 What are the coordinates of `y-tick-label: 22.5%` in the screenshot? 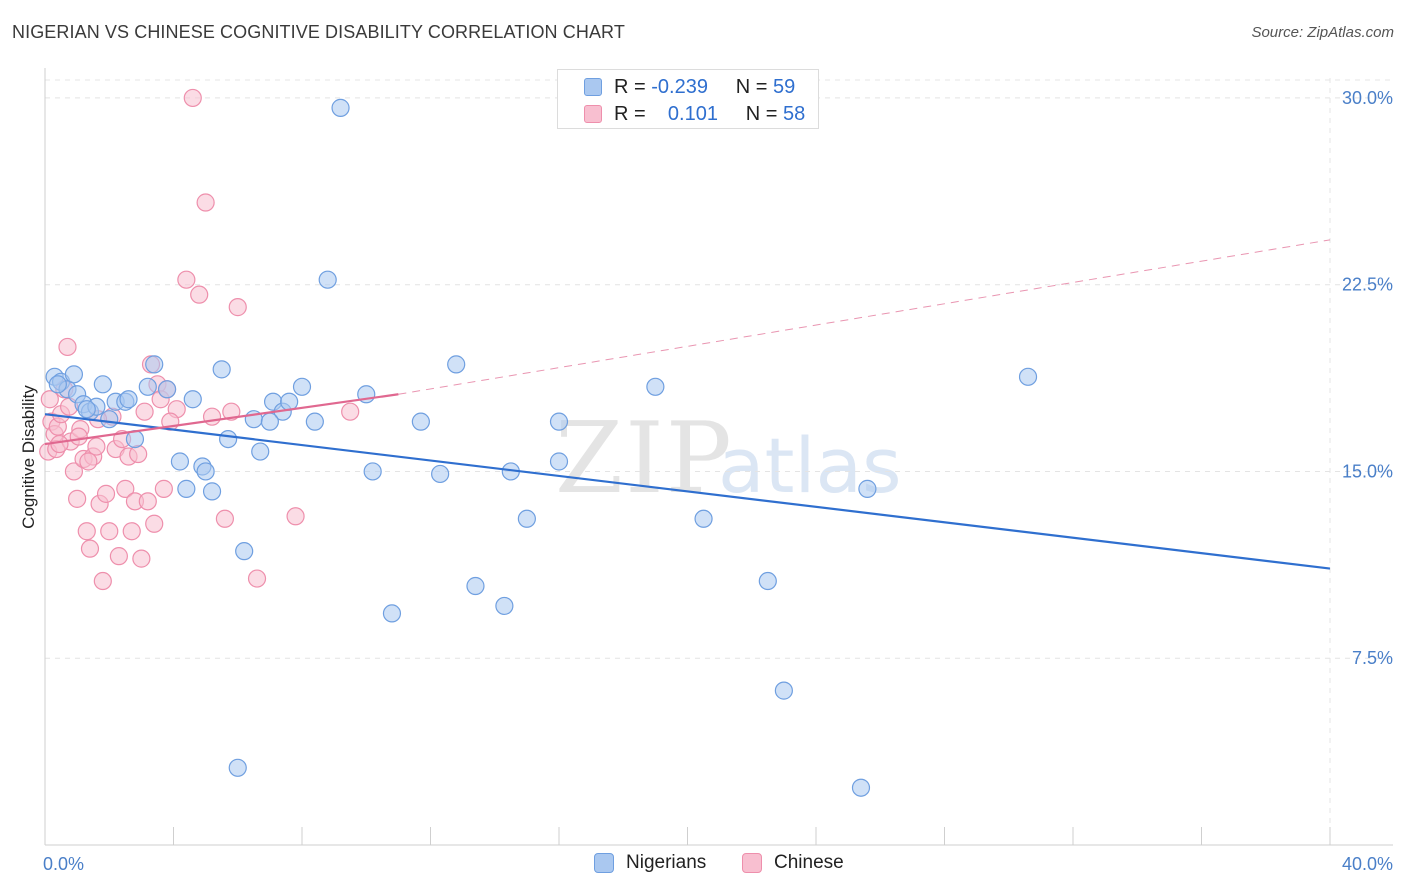 It's located at (1367, 285).